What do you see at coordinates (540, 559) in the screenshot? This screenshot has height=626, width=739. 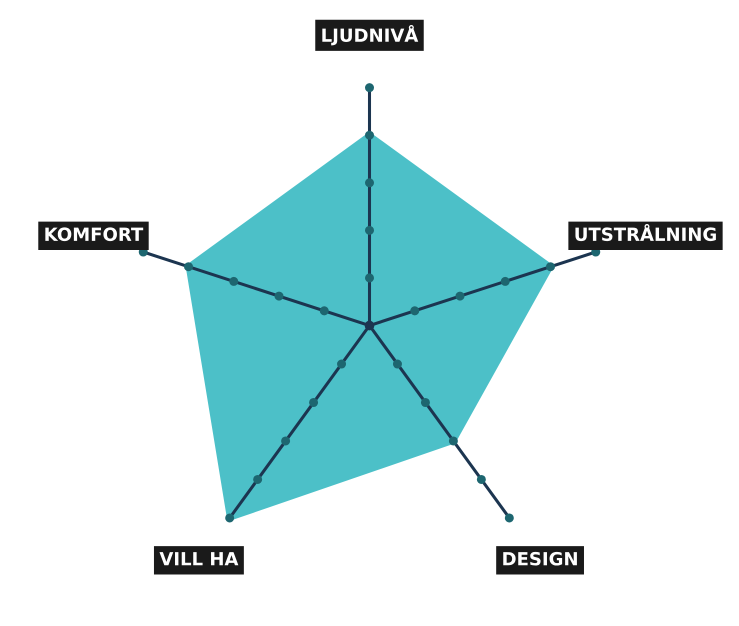 I see `spoke-label: DESIGN` at bounding box center [540, 559].